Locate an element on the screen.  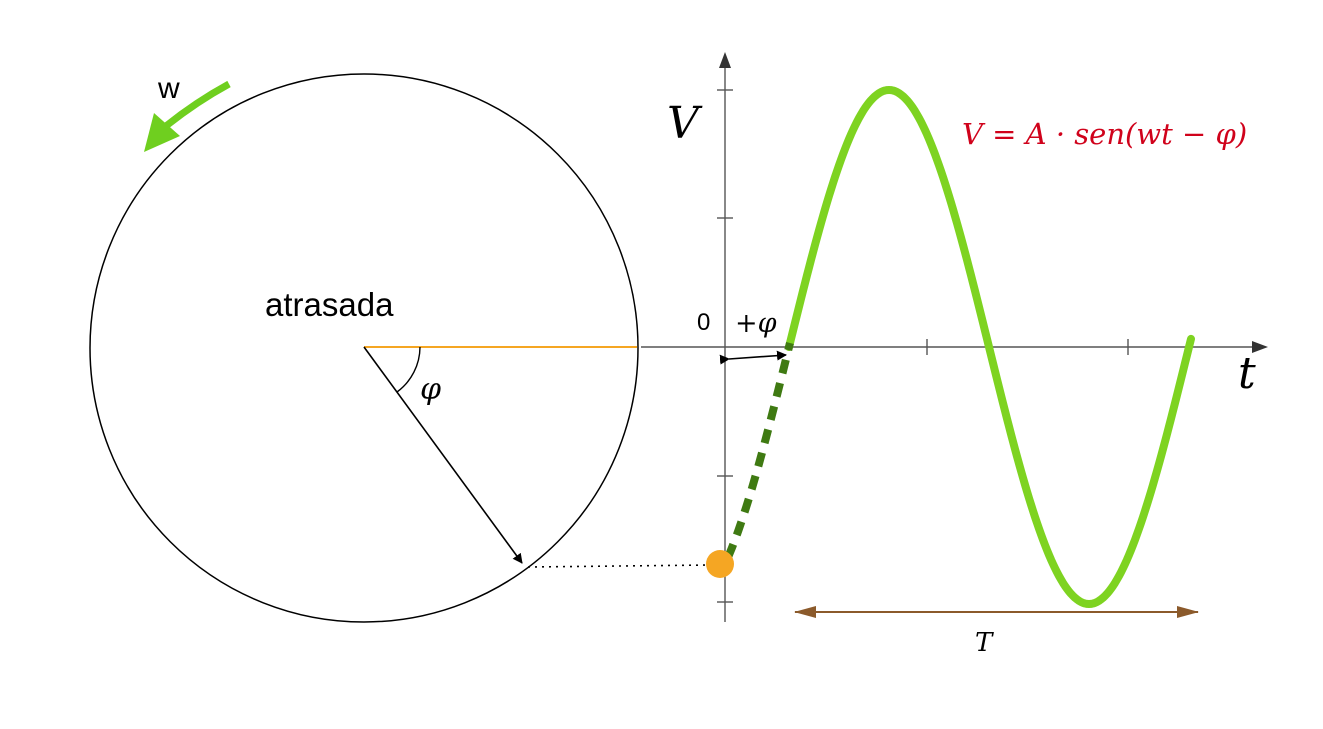
omega-label: w is located at coordinates (168, 88).